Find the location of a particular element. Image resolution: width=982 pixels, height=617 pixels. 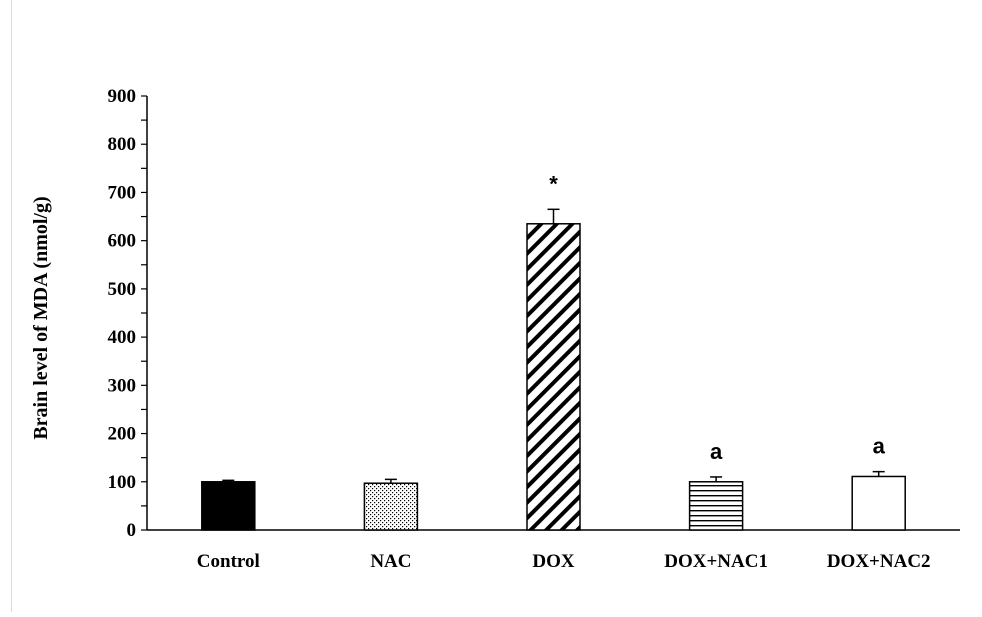

y-tick-label: 0 is located at coordinates (132, 530).